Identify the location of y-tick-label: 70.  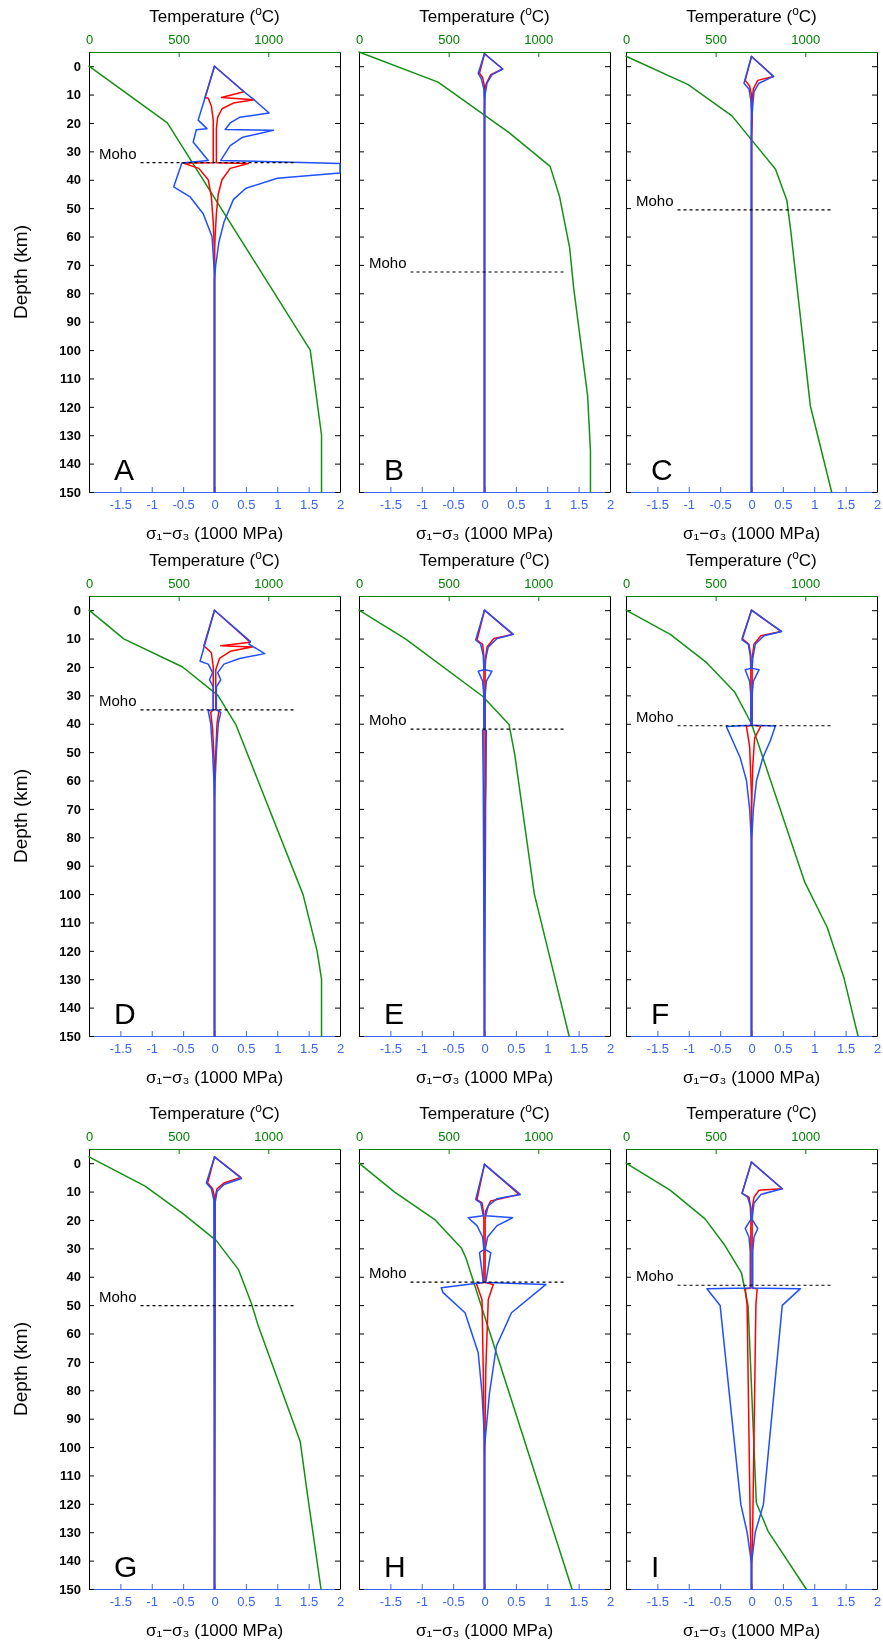
(73, 1362).